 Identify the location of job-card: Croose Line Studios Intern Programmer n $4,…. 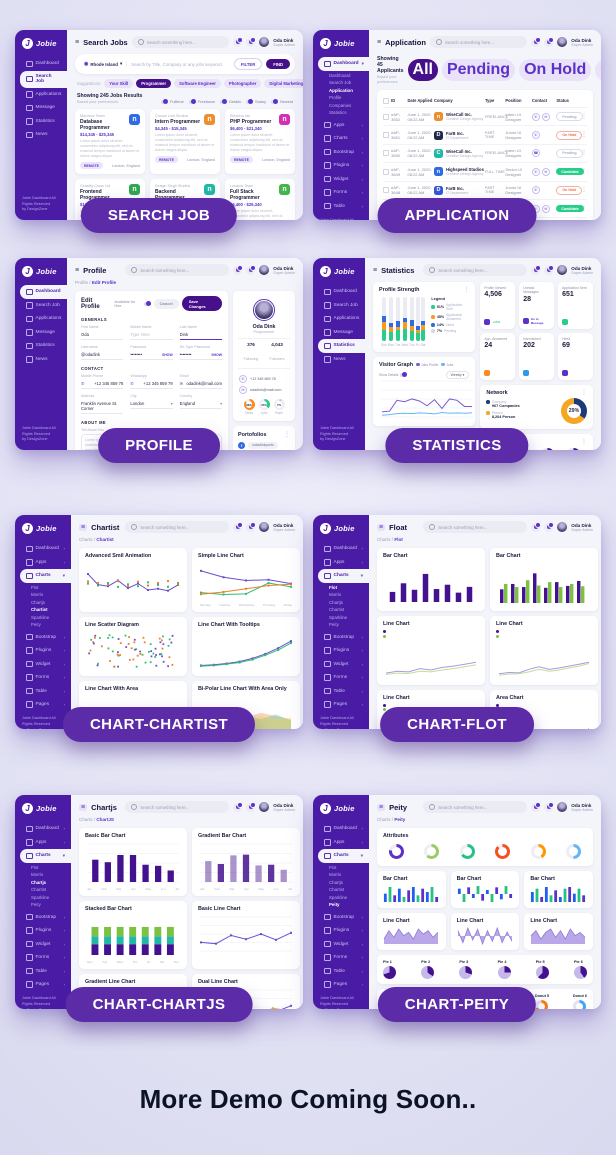
(185, 142).